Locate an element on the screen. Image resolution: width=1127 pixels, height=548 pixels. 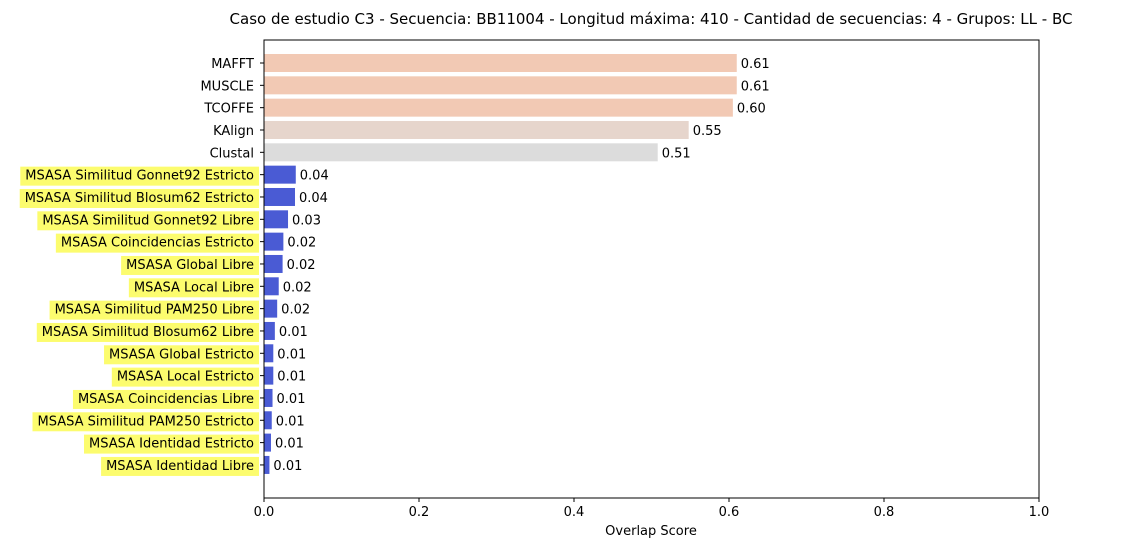
x-tick-label: 0.8 is located at coordinates (884, 512).